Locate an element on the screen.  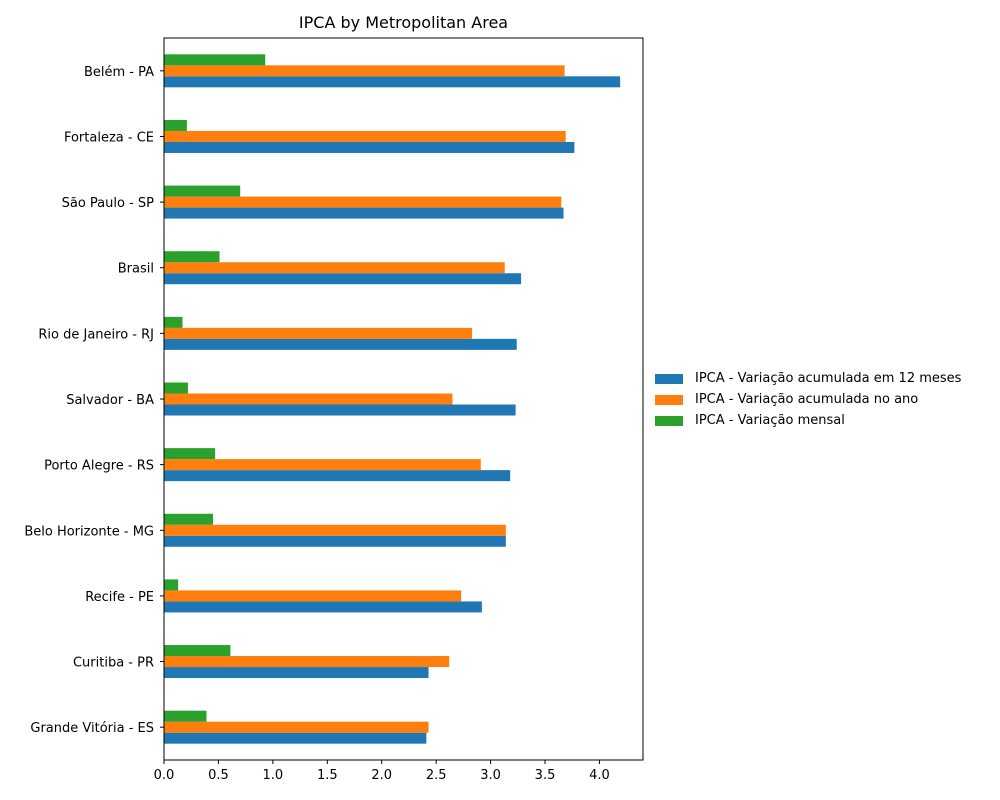
legend-item: IPCA - Variação mensal is located at coordinates (808, 420).